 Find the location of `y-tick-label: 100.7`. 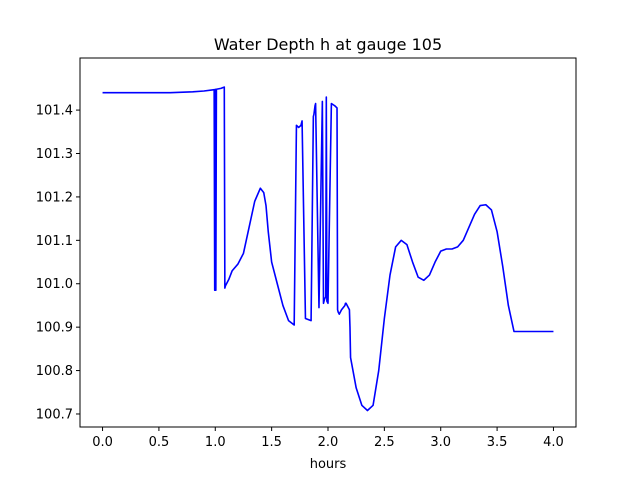

y-tick-label: 100.7 is located at coordinates (54, 414).